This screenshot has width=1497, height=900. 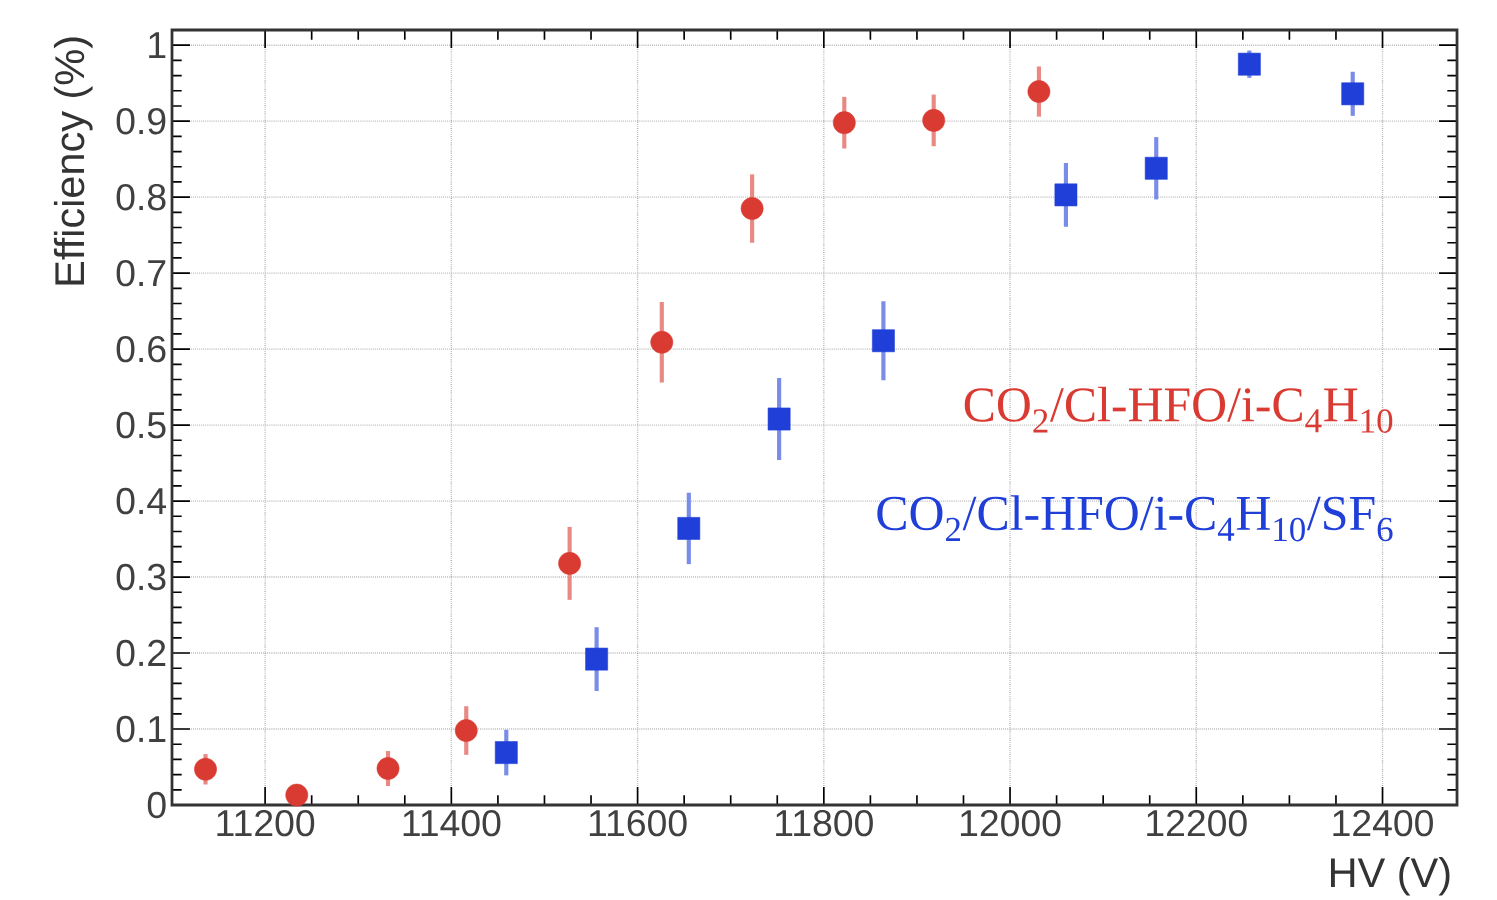 What do you see at coordinates (1390, 876) in the screenshot?
I see `x-axis-title: HV (V)` at bounding box center [1390, 876].